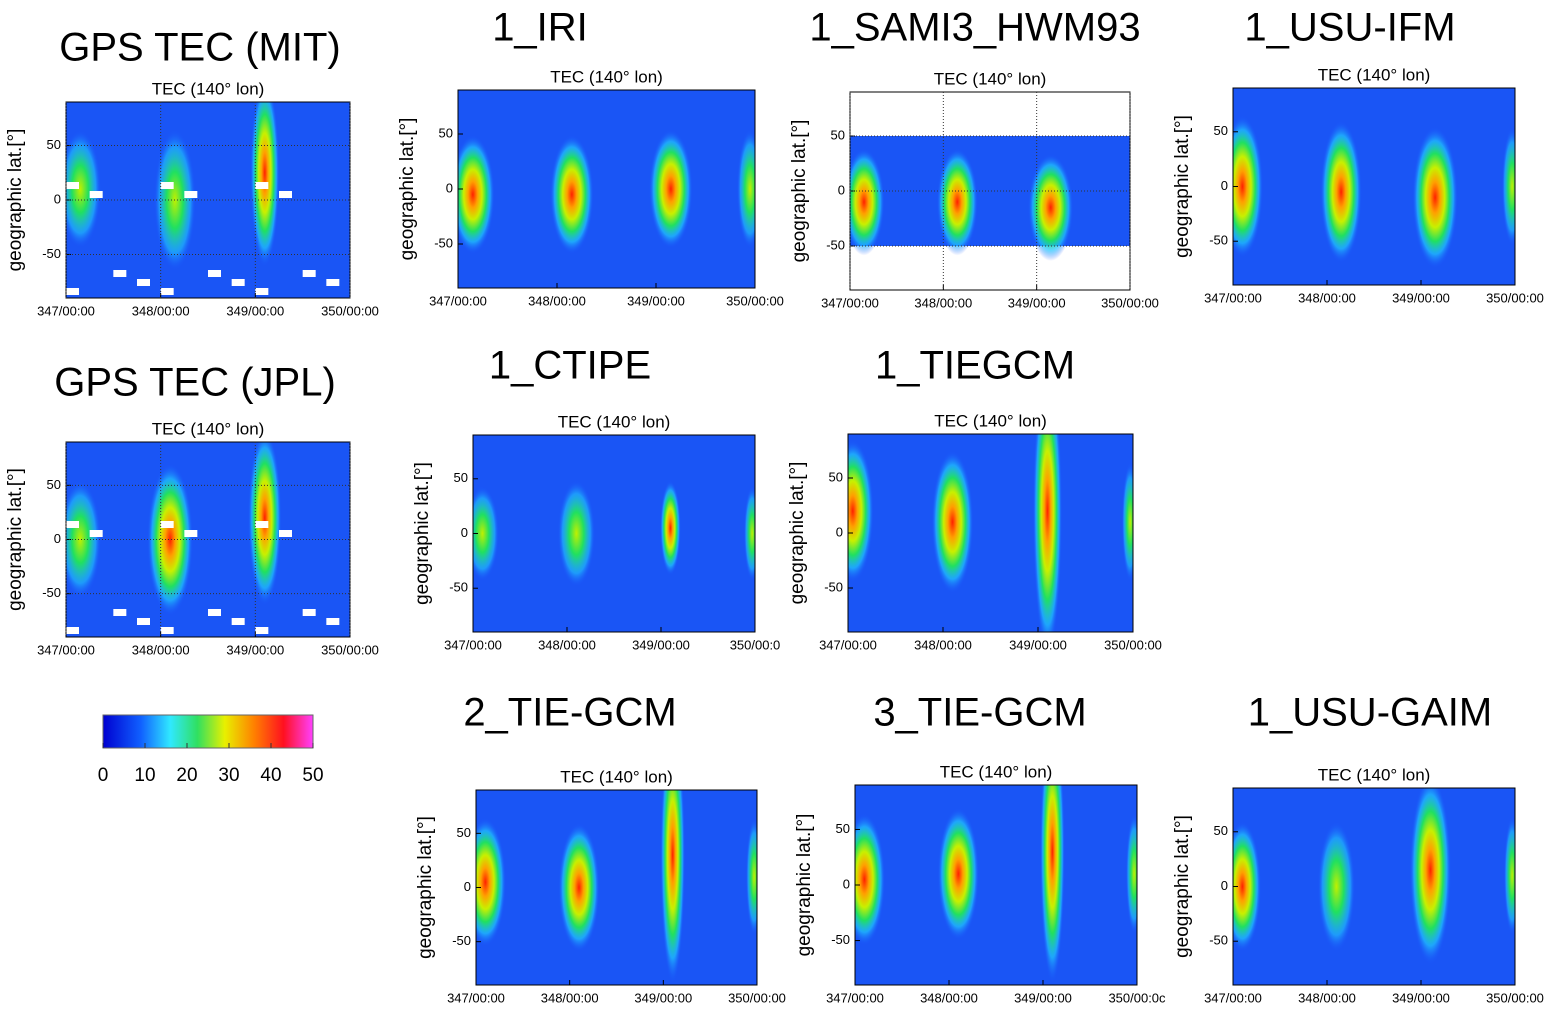 Image resolution: width=1559 pixels, height=1011 pixels. Describe the element at coordinates (144, 775) in the screenshot. I see `colorbar-tick-label: 10` at that location.